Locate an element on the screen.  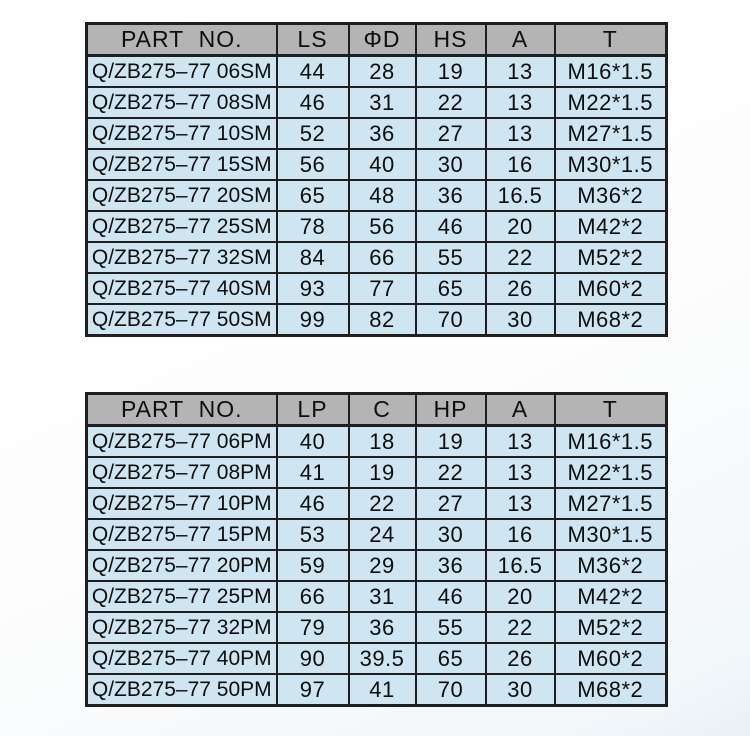
column-header: ΦD is located at coordinates (382, 39).